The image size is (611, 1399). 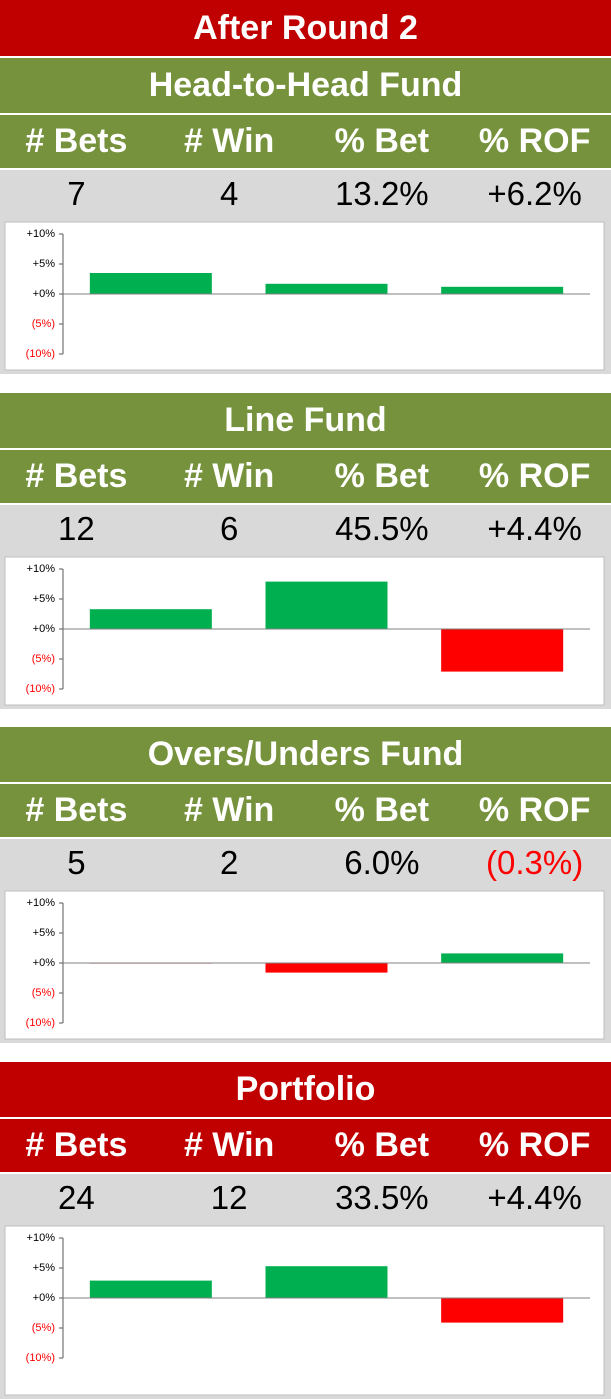 I want to click on stat-value: 6, so click(x=229, y=528).